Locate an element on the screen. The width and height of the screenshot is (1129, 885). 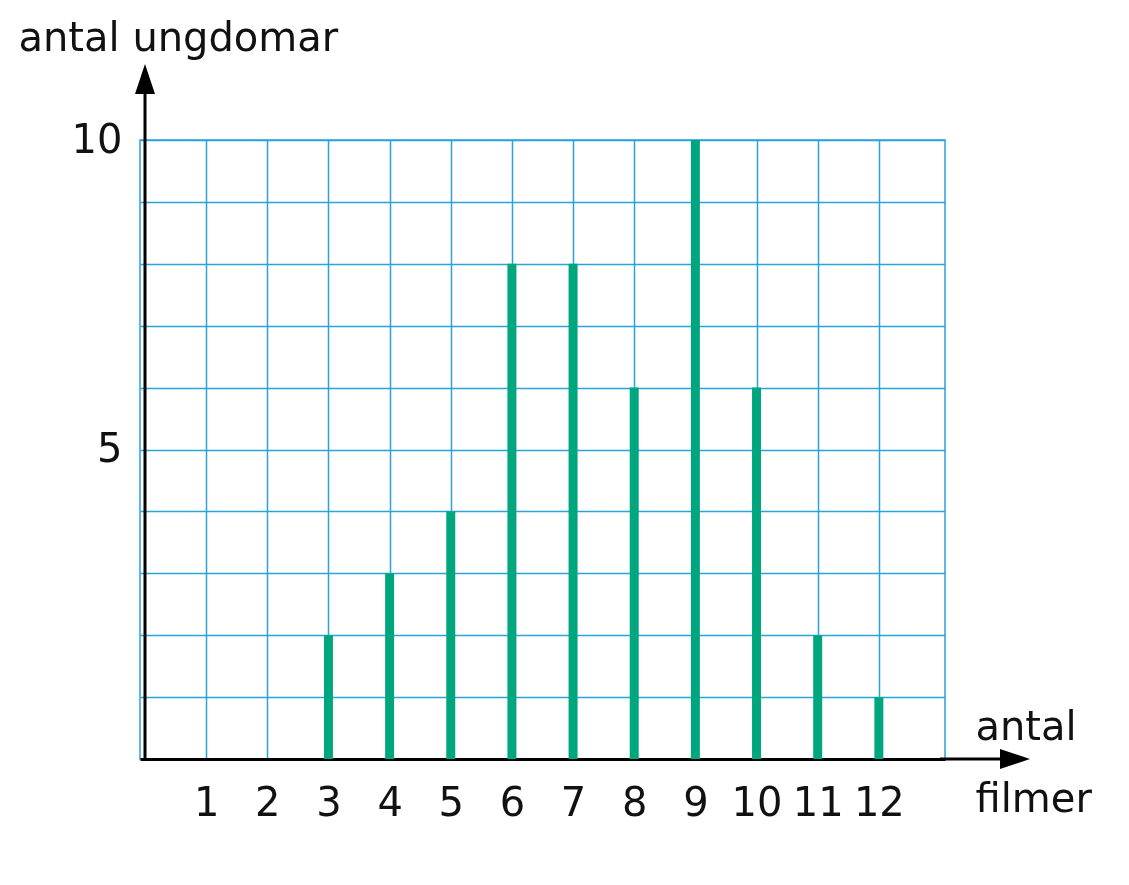
y-axis-title: antal ungdomar is located at coordinates (178, 36).